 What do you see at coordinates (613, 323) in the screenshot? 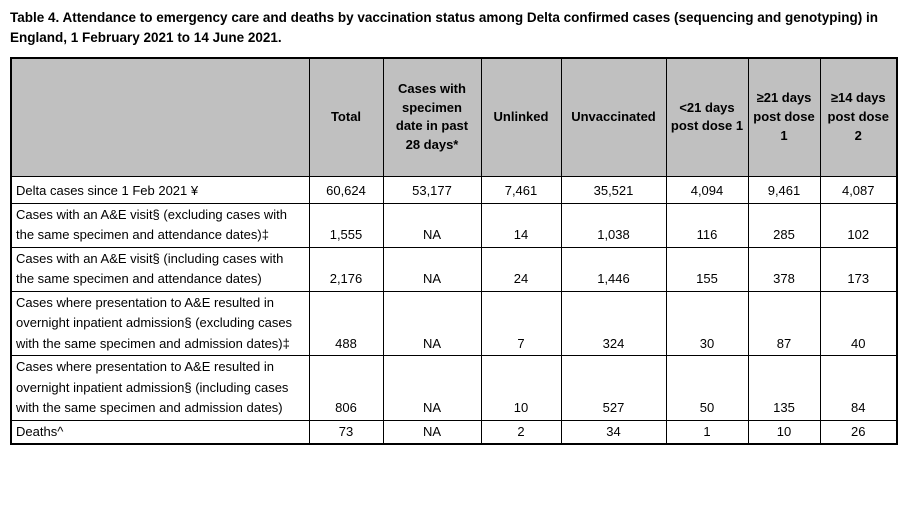
I see `cell-value: 324` at bounding box center [613, 323].